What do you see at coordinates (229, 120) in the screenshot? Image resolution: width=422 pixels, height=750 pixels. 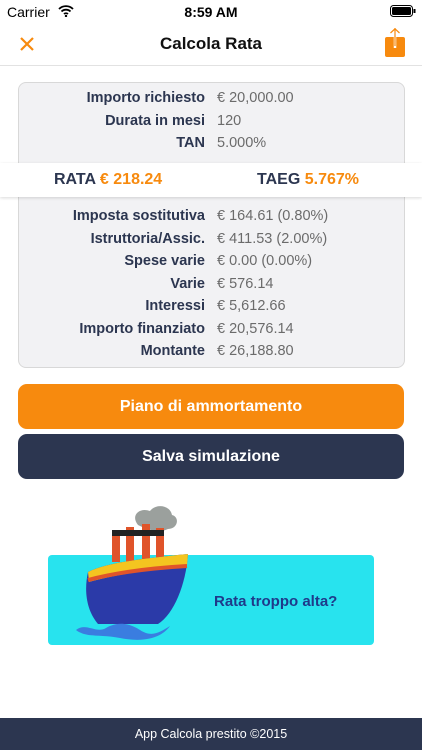 I see `row-value: 120` at bounding box center [229, 120].